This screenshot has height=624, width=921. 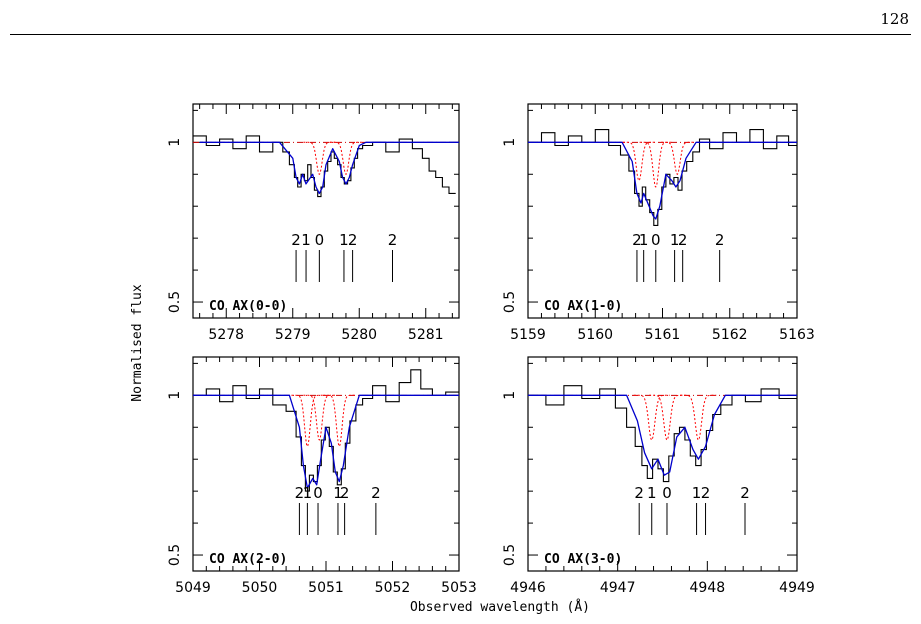 I want to click on x-tick-label: 4948, so click(x=708, y=588).